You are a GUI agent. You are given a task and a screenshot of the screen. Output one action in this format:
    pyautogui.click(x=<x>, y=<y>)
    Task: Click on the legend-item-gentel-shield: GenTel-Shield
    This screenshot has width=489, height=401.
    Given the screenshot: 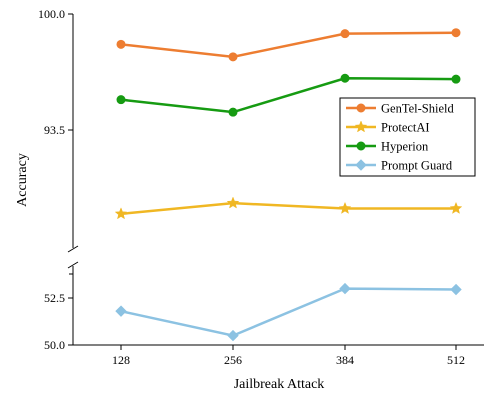 What is the action you would take?
    pyautogui.click(x=400, y=109)
    